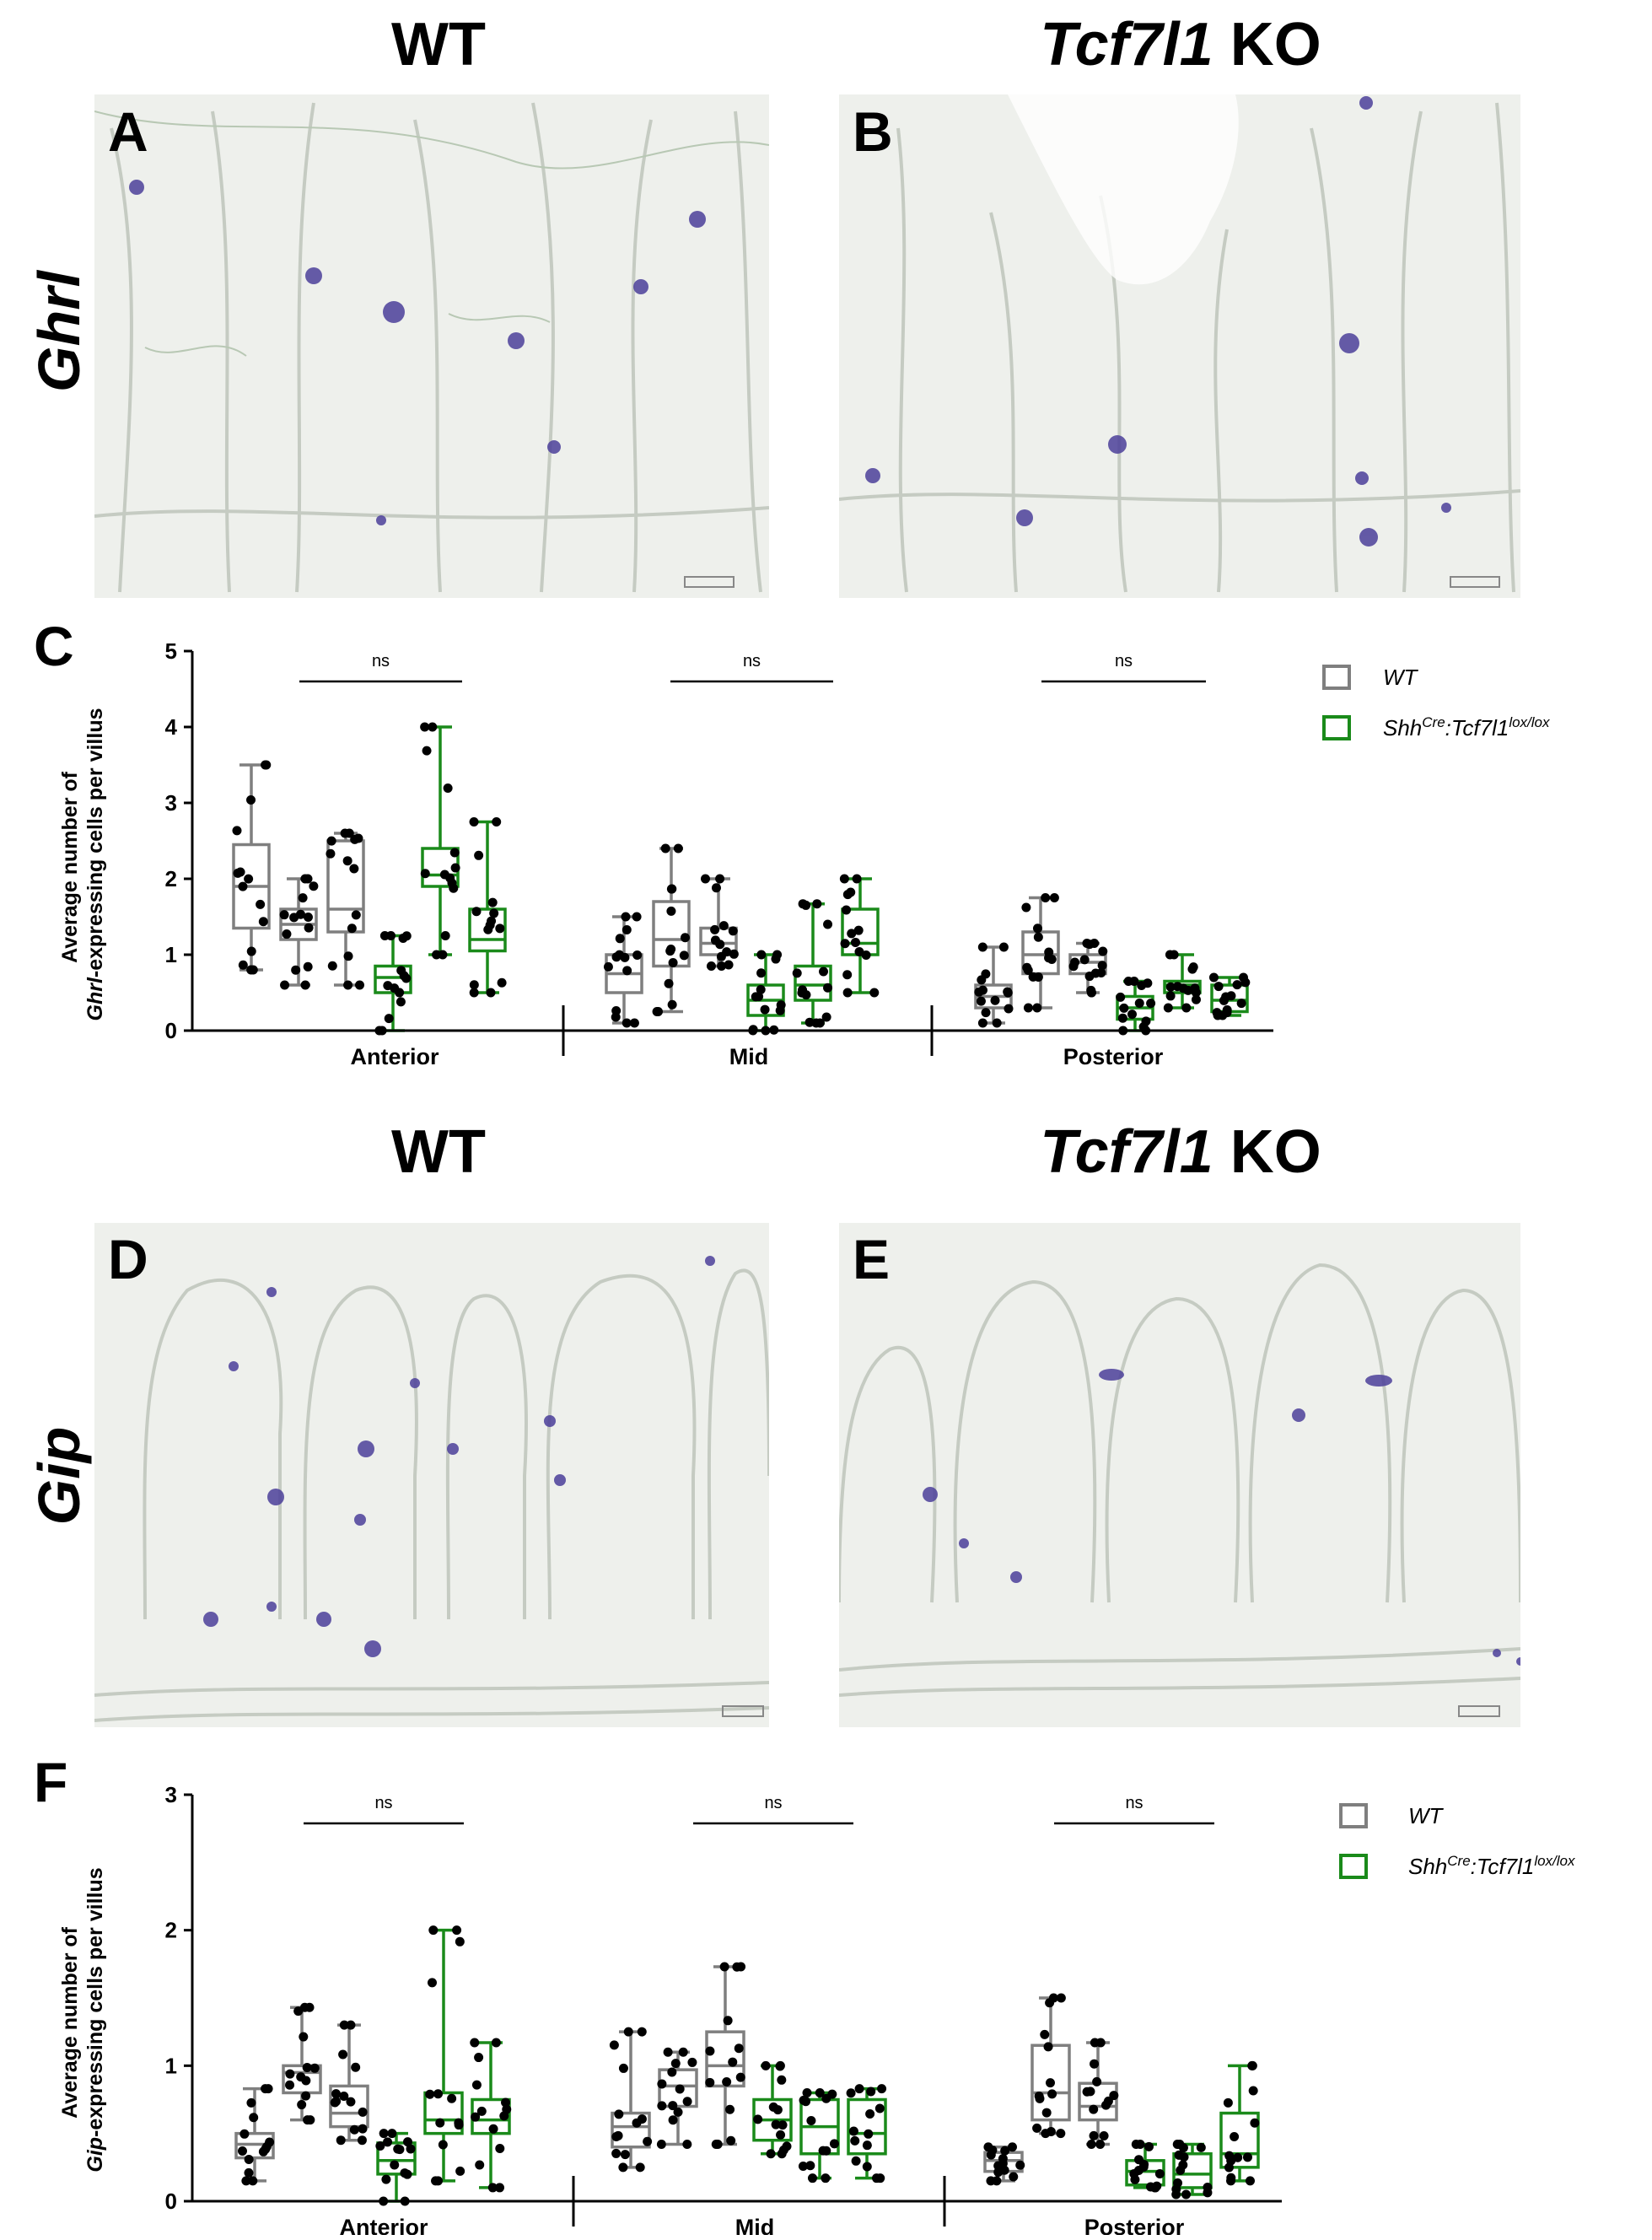 This screenshot has height=2240, width=1652. I want to click on box-anterior-ko, so click(444, 2056).